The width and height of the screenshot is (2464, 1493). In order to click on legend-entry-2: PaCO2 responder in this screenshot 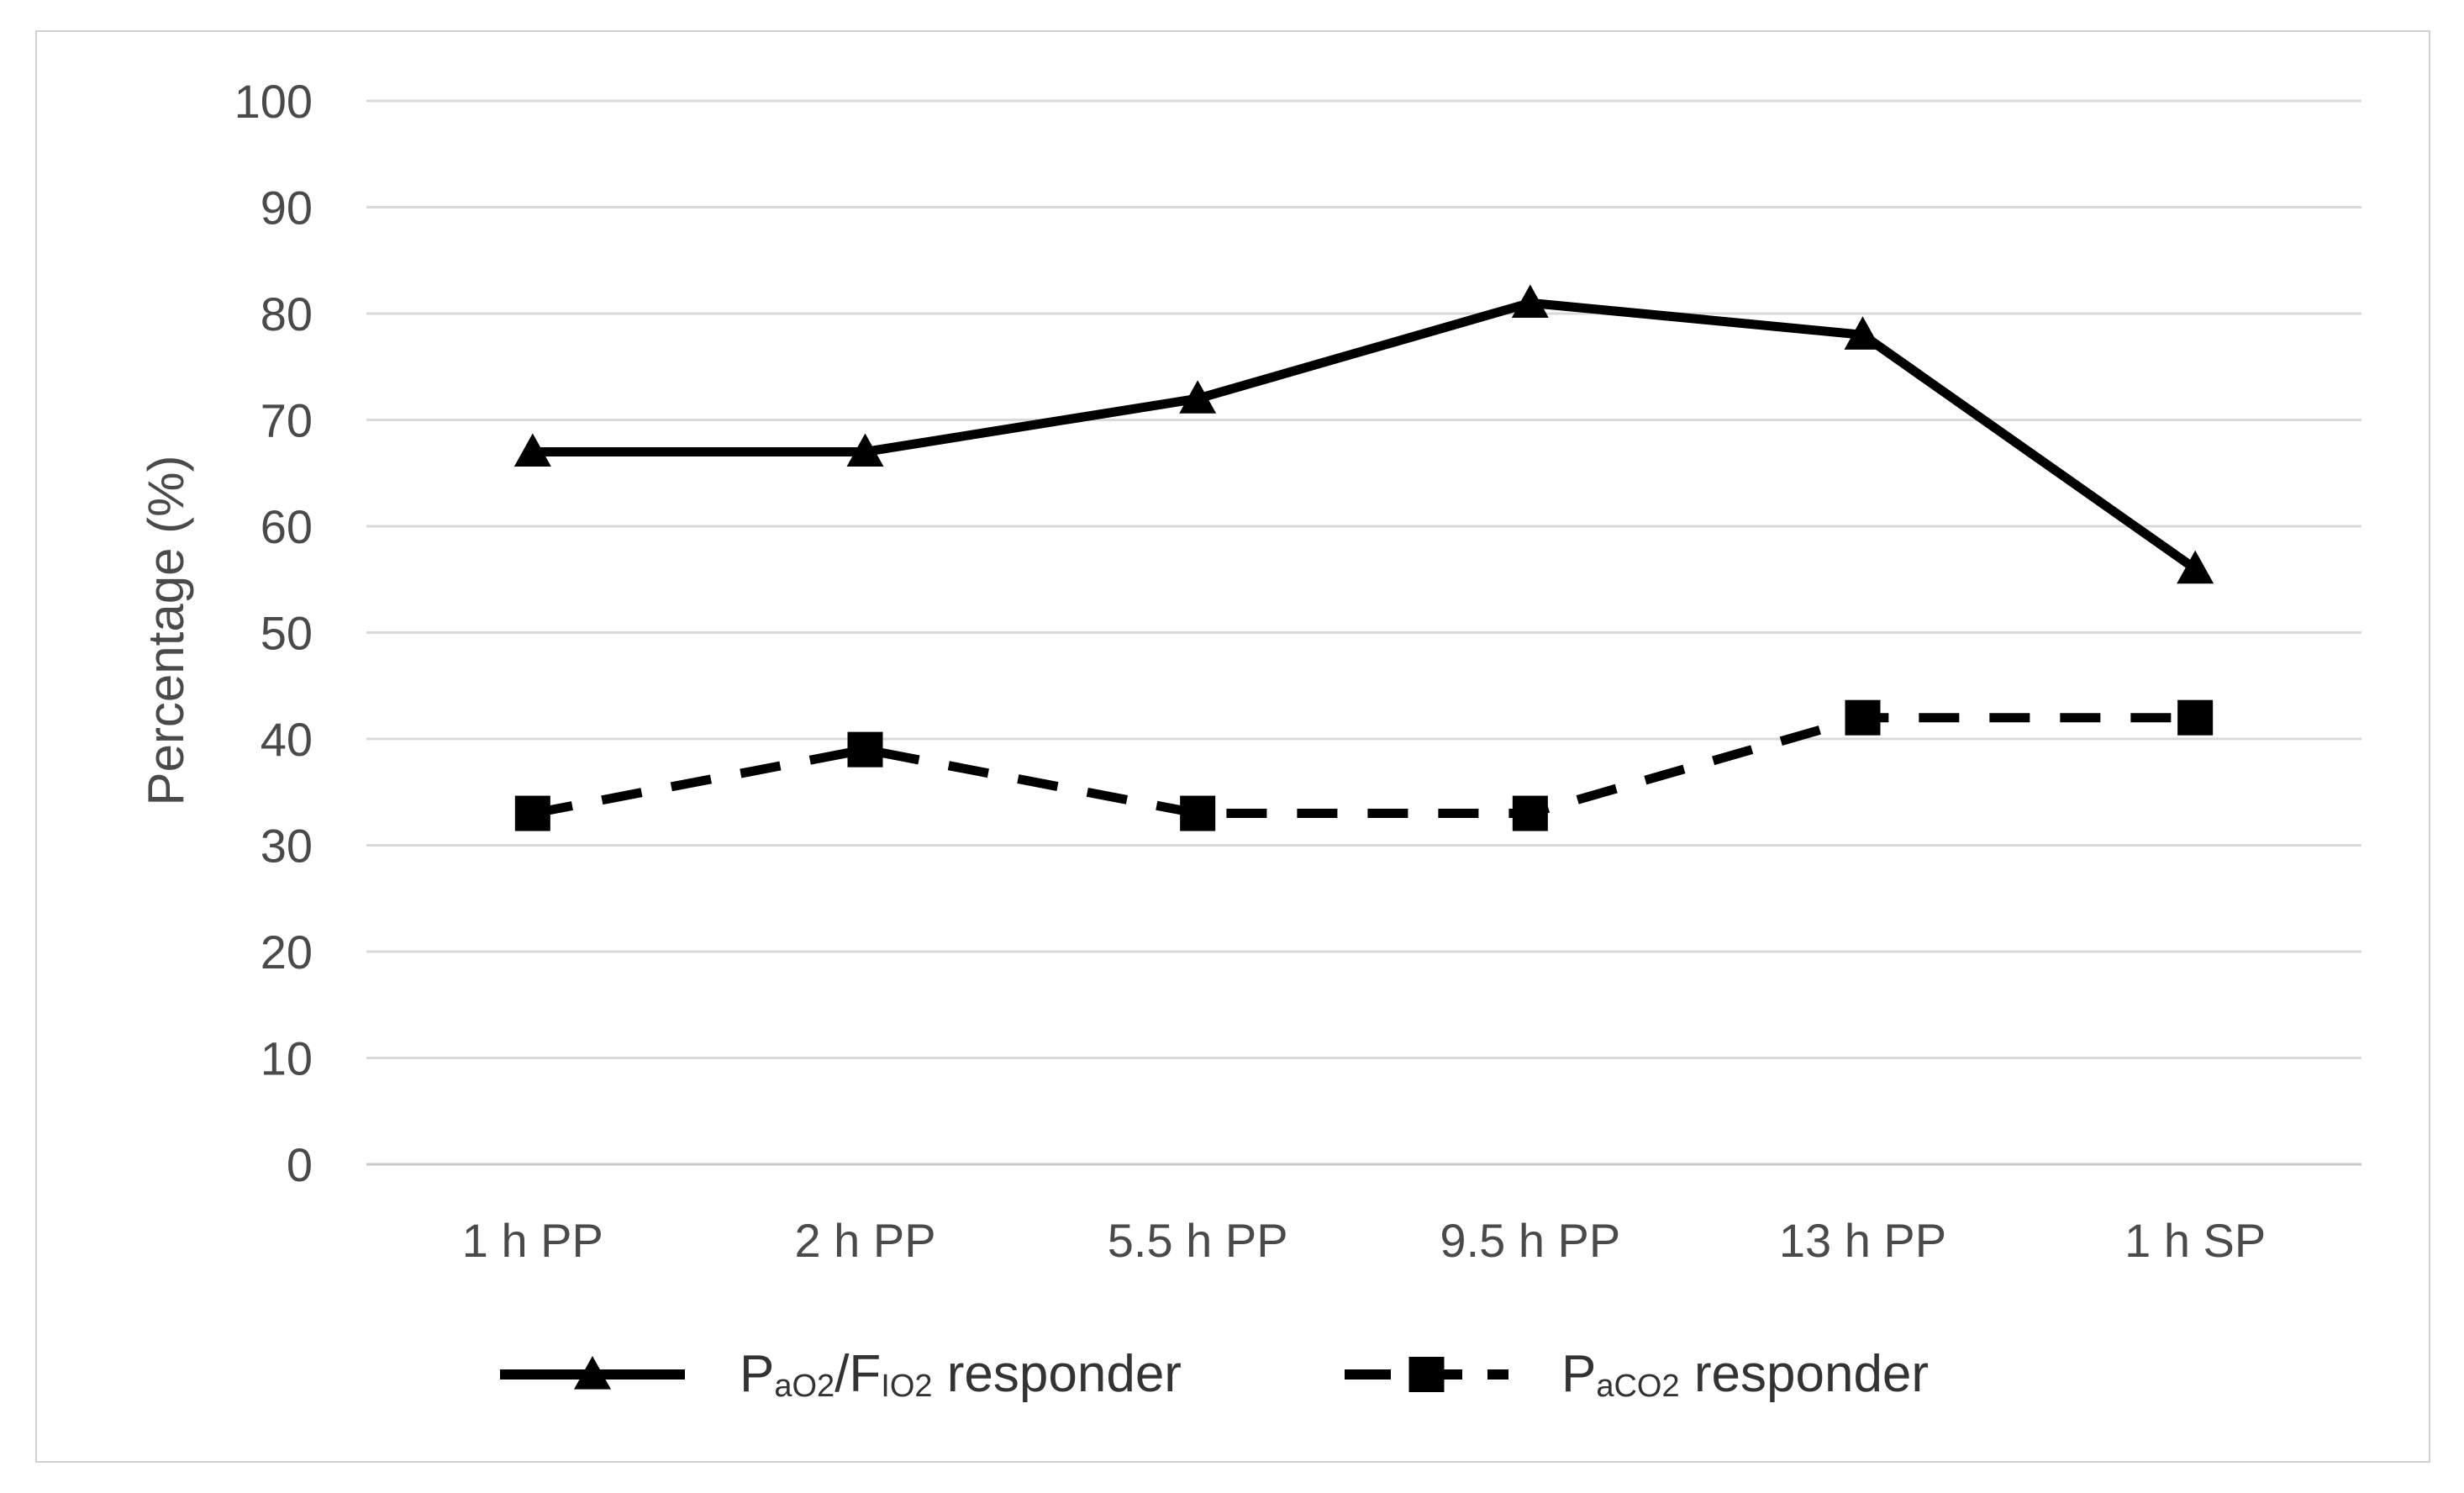, I will do `click(1637, 1374)`.